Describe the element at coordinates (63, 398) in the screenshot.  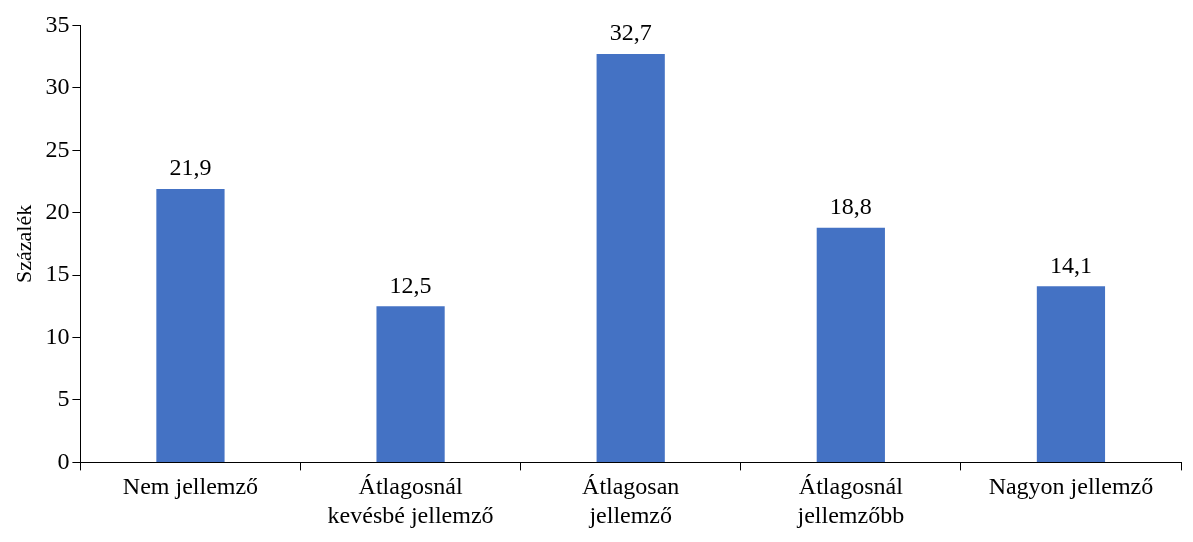
I see `y-tick-label: 5` at that location.